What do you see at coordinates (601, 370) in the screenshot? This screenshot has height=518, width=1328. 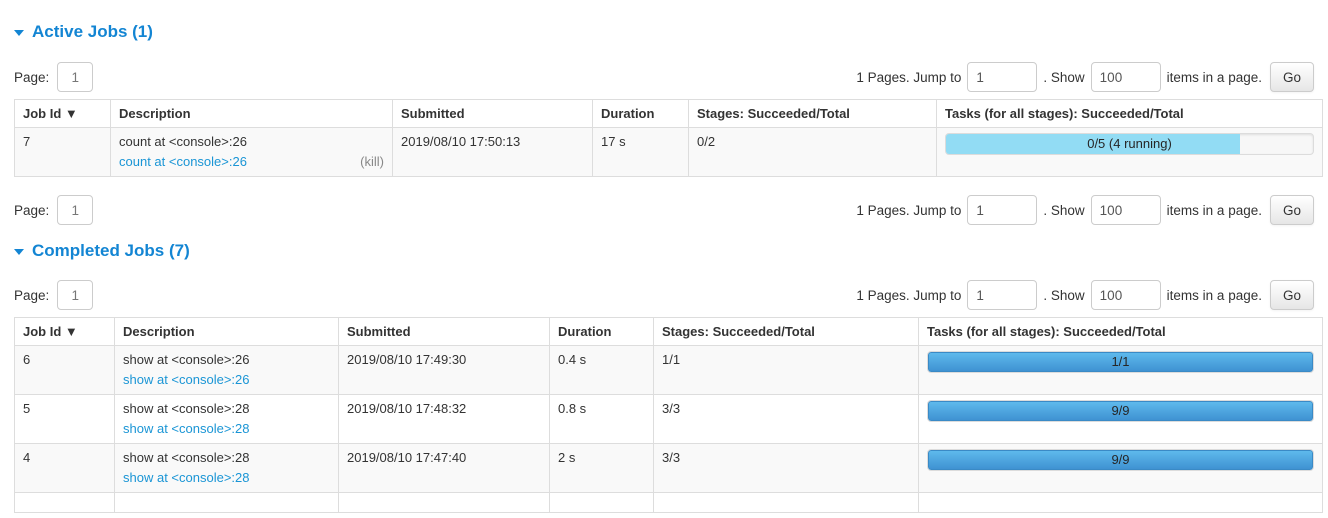 I see `duration-cell: 0.4 s` at bounding box center [601, 370].